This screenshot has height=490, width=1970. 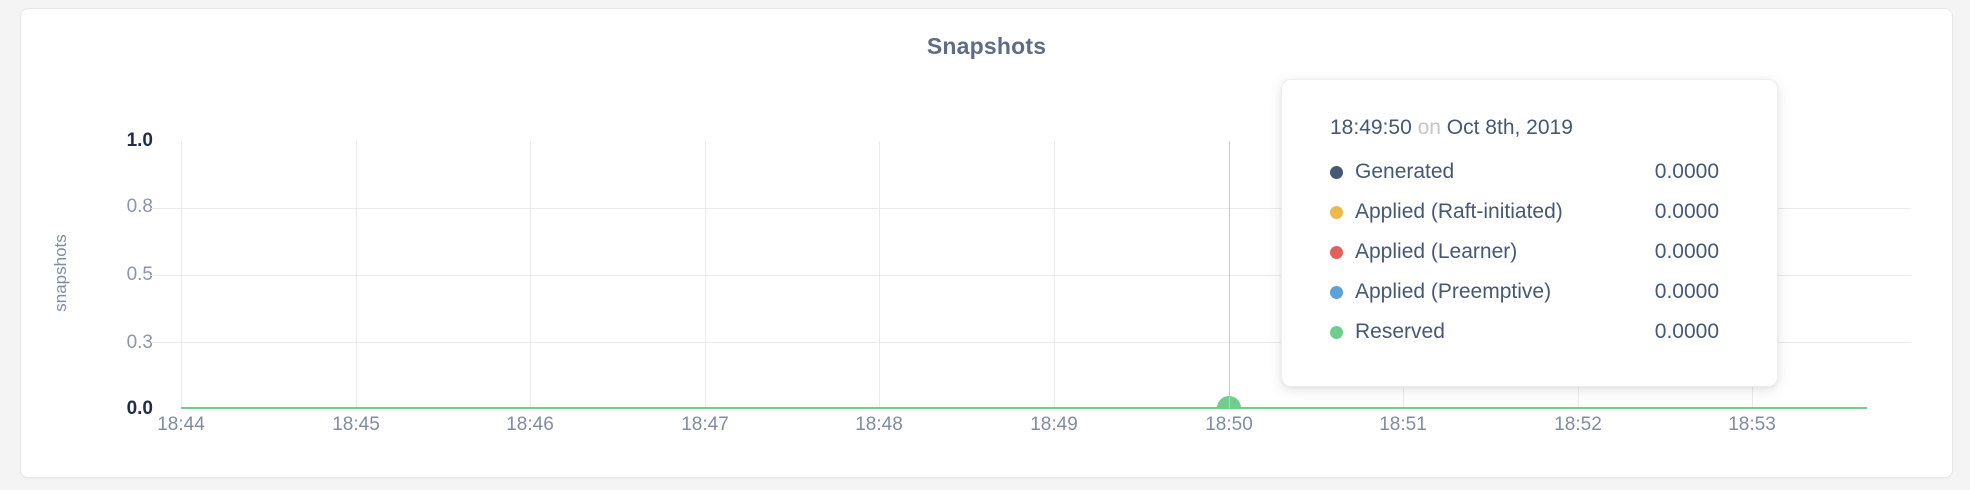 I want to click on series-label: Applied (Learner), so click(x=1436, y=251).